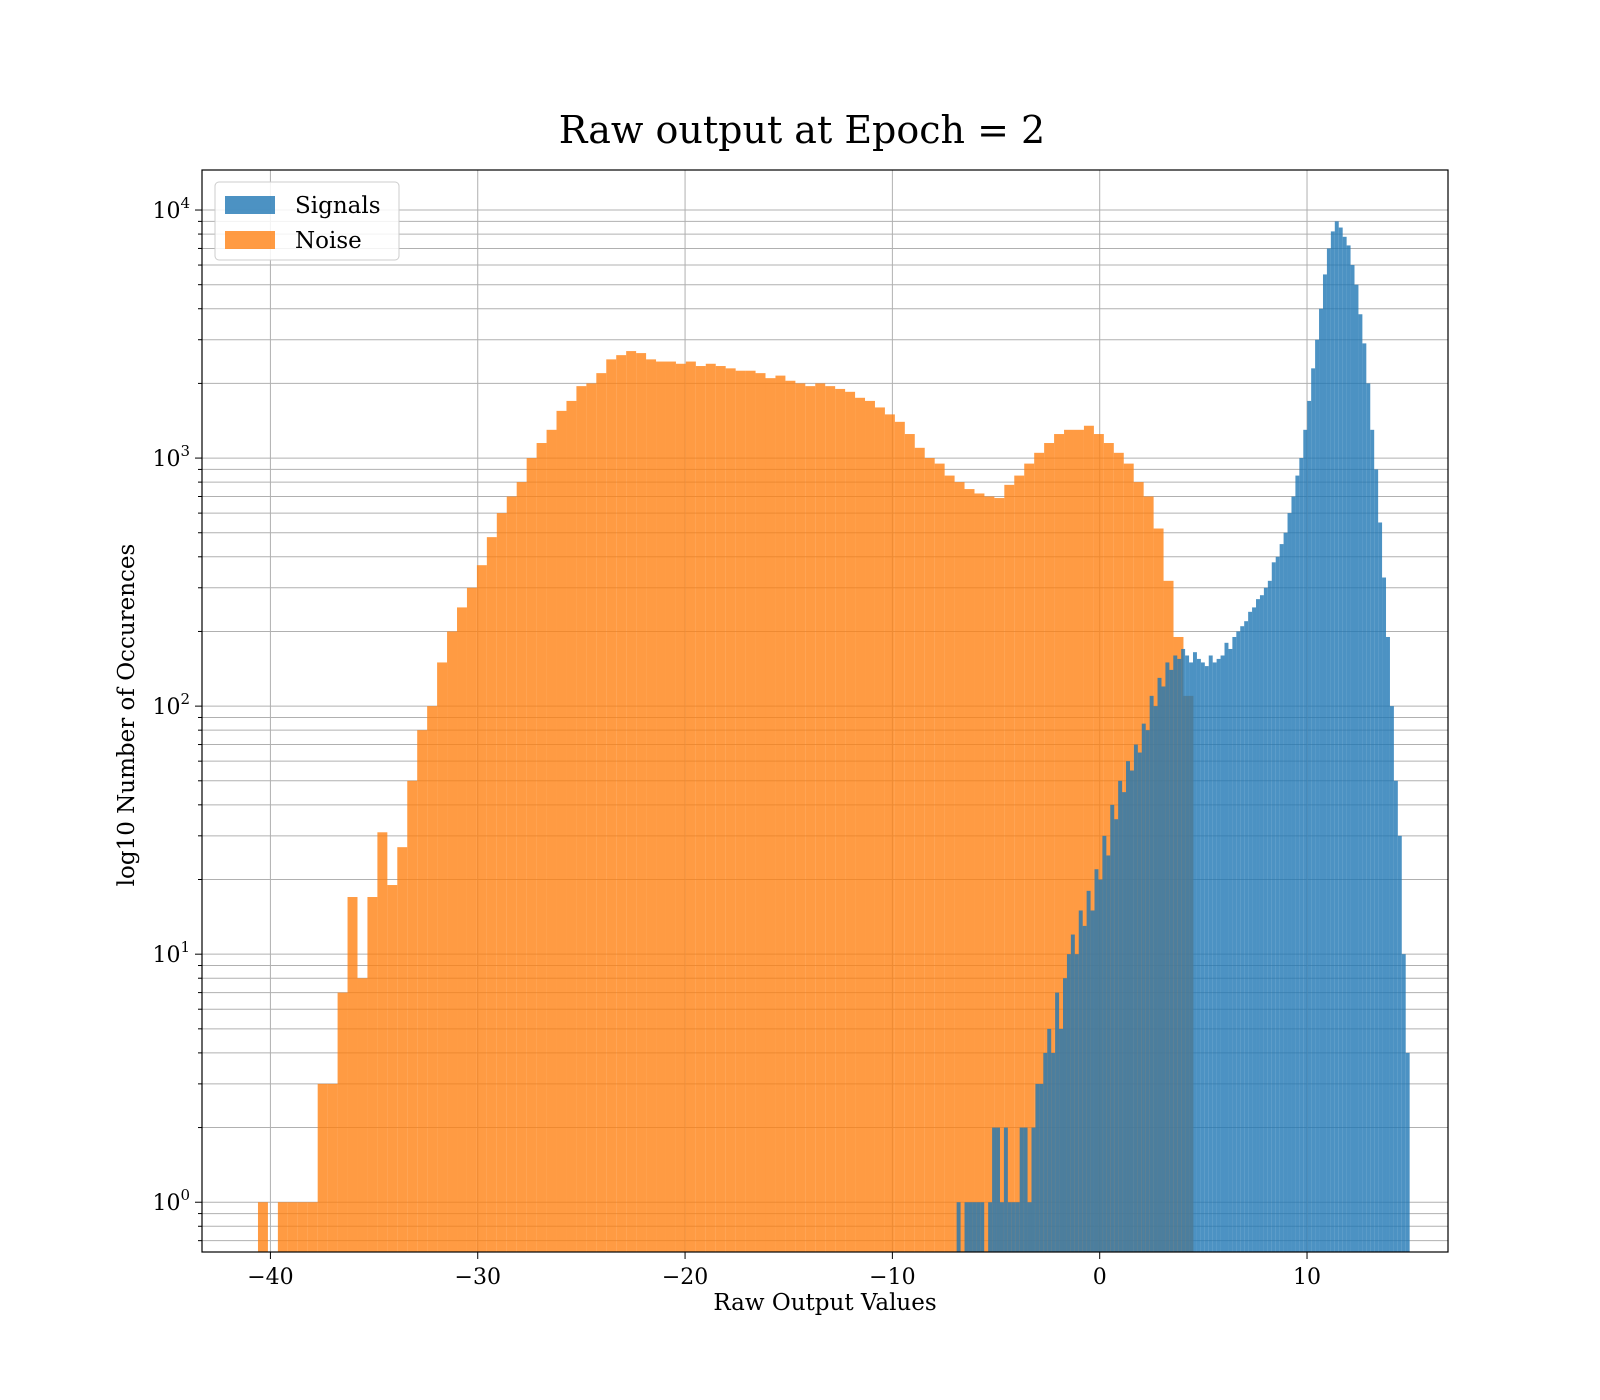 Image resolution: width=1600 pixels, height=1400 pixels. I want to click on y-tick-label: 10², so click(171, 705).